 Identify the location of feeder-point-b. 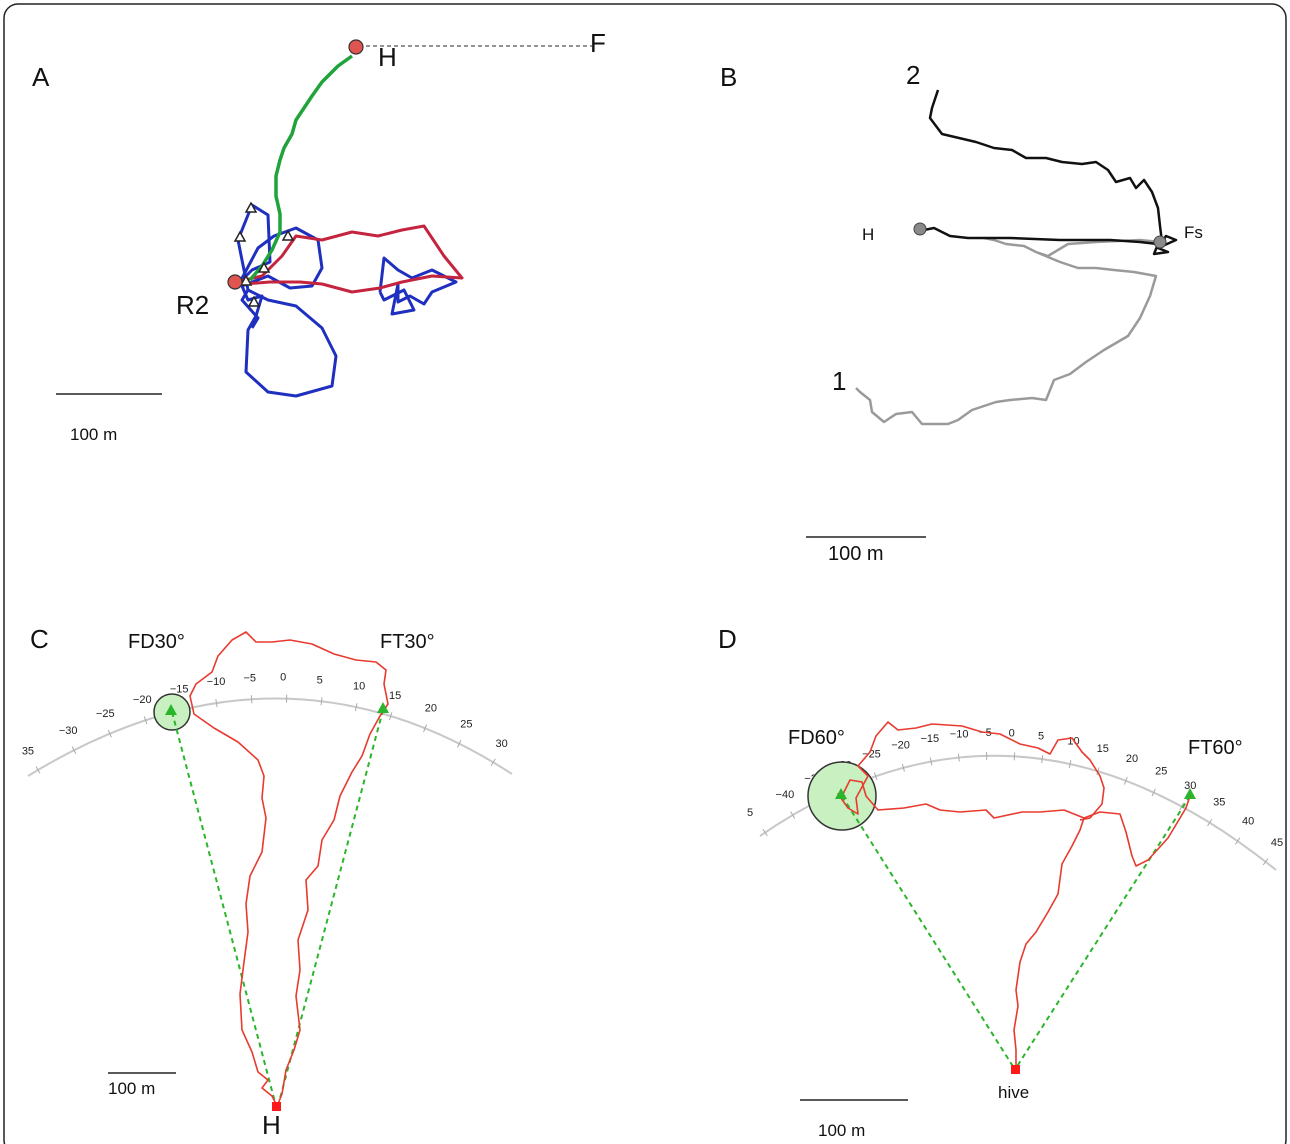
(1160, 242).